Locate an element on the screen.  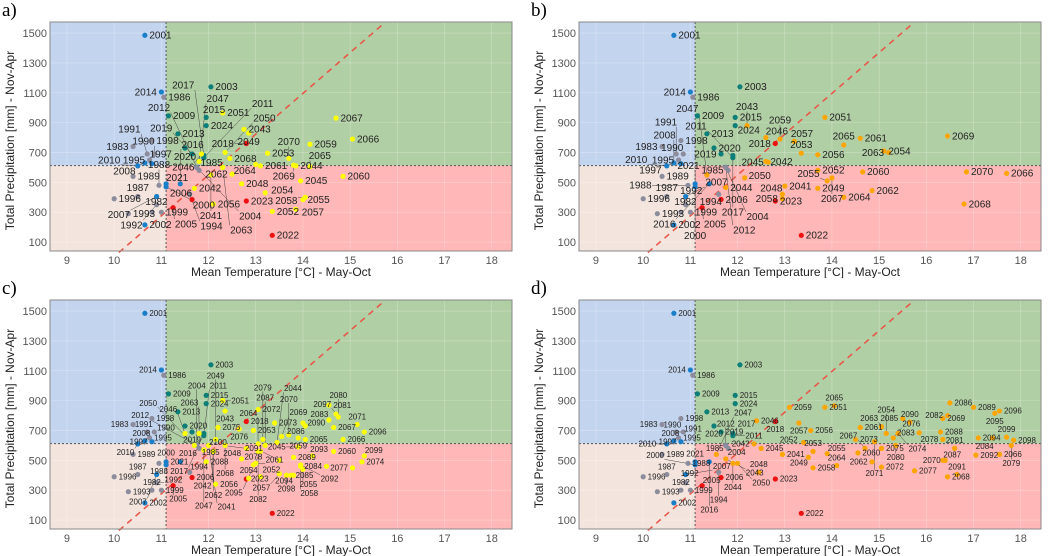
point-label-2078: 2078 is located at coordinates (930, 439).